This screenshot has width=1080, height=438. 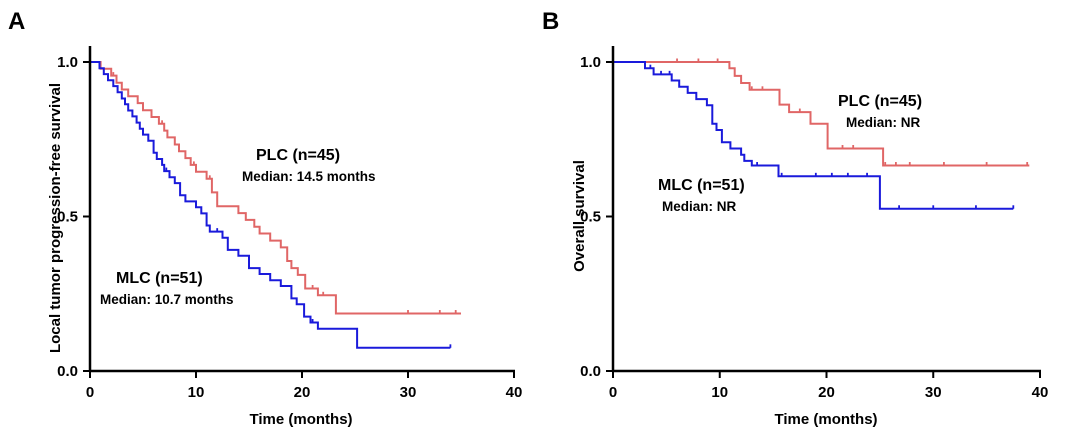 I want to click on panel-label-a: A, so click(x=16, y=21).